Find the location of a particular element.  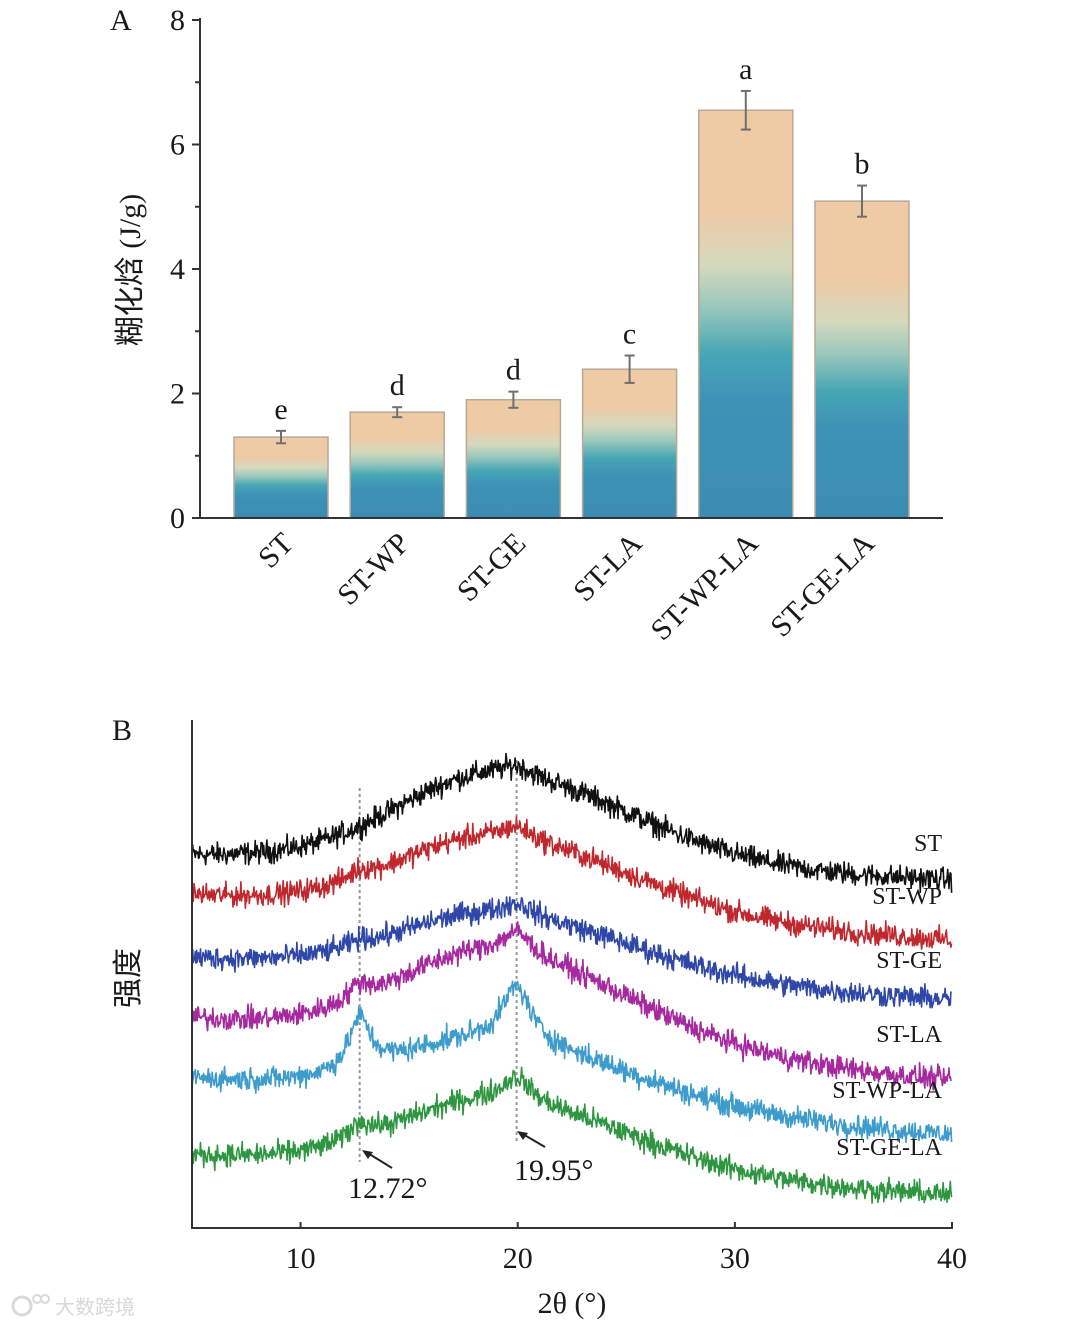

significance-label: e is located at coordinates (280, 409).